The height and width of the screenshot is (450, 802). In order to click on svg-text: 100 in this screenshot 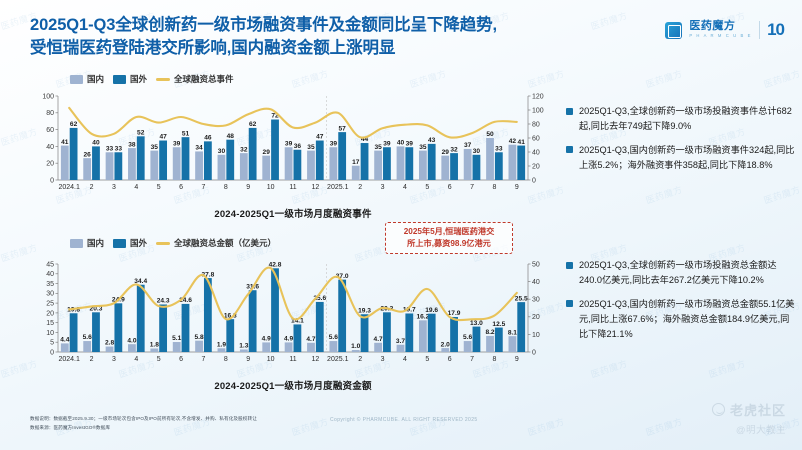, I will do `click(48, 96)`.